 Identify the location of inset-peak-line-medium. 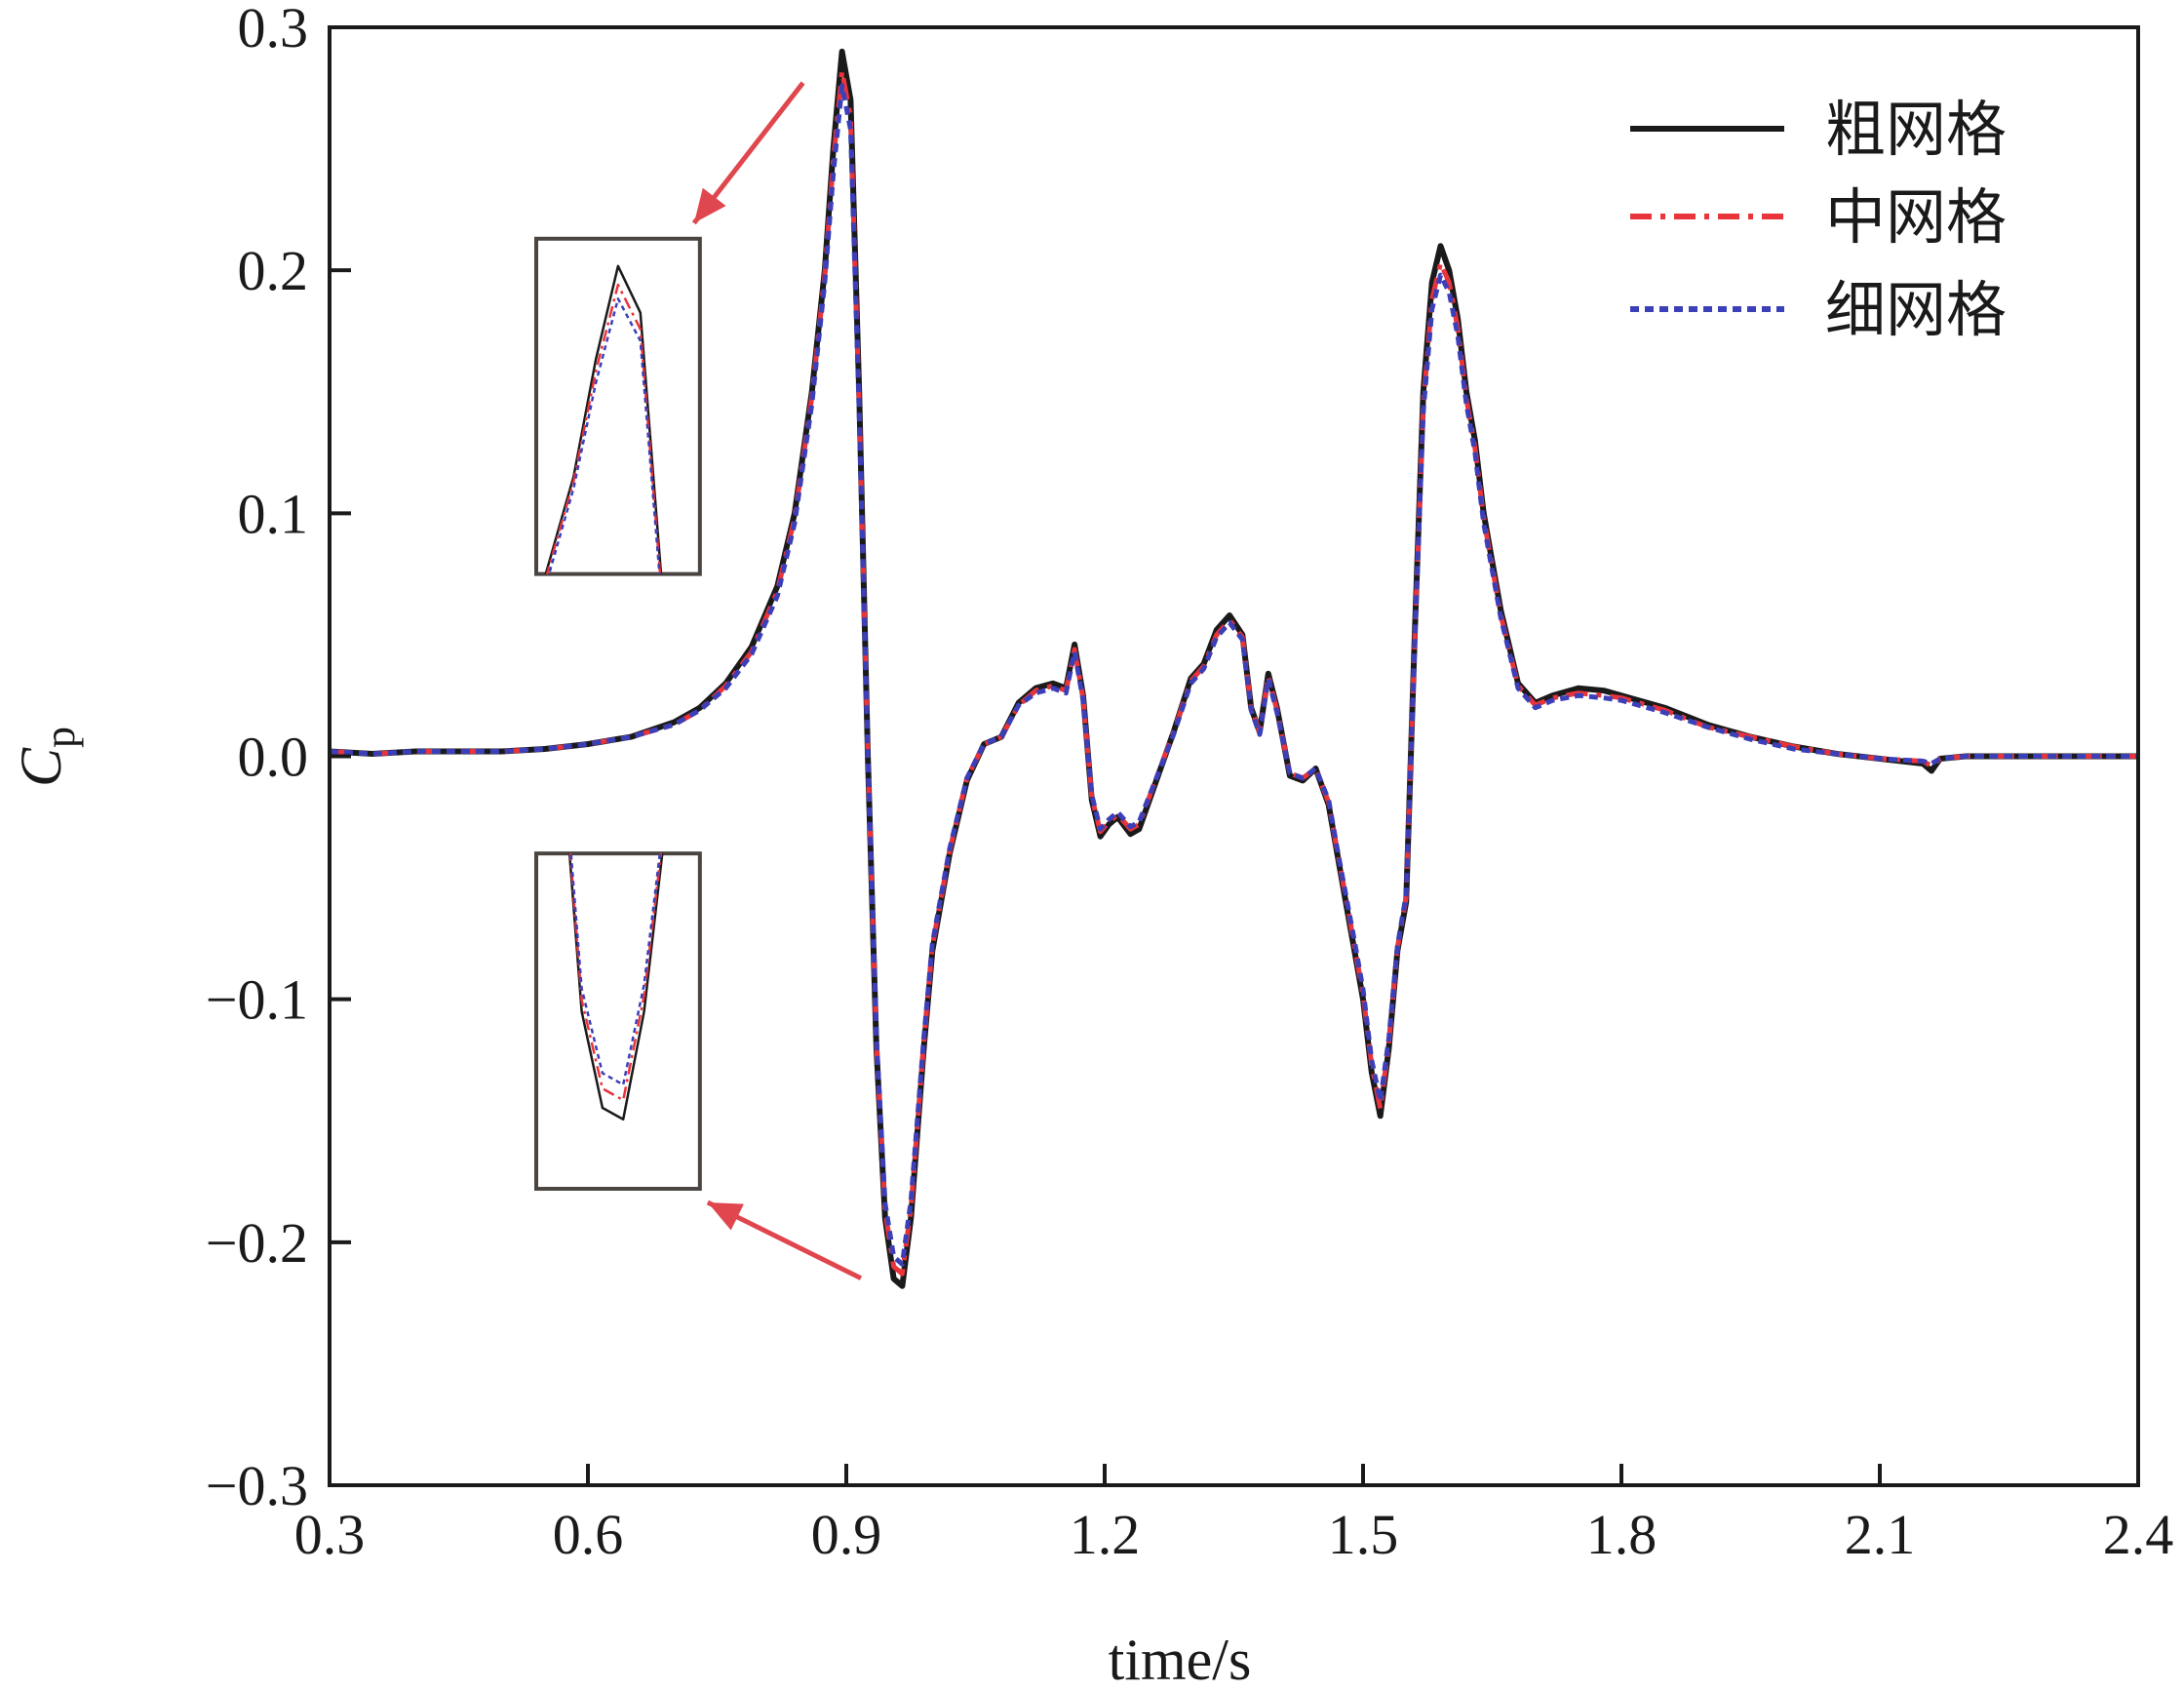
(603, 428).